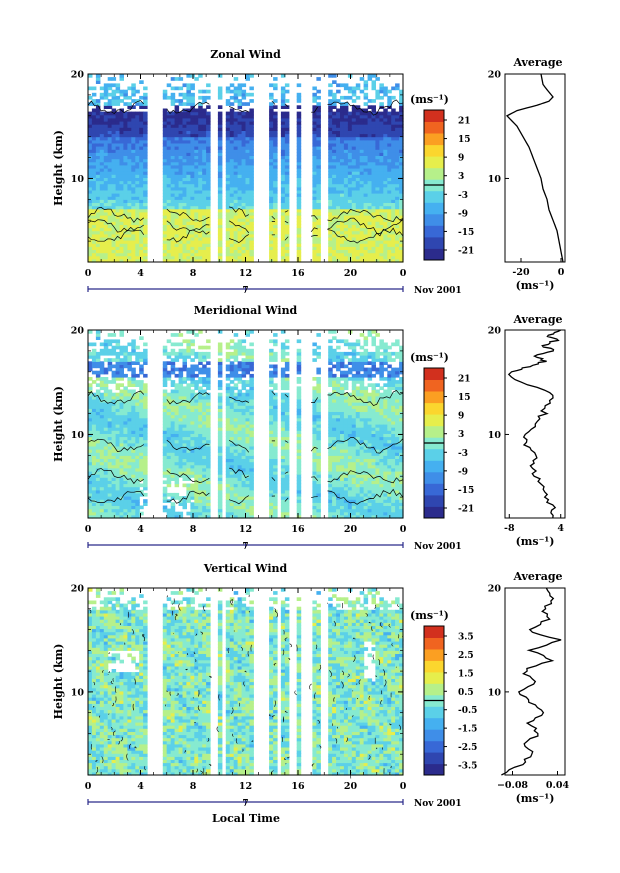  Describe the element at coordinates (512, 785) in the screenshot. I see `profile-x-tick-label: −0.08` at that location.